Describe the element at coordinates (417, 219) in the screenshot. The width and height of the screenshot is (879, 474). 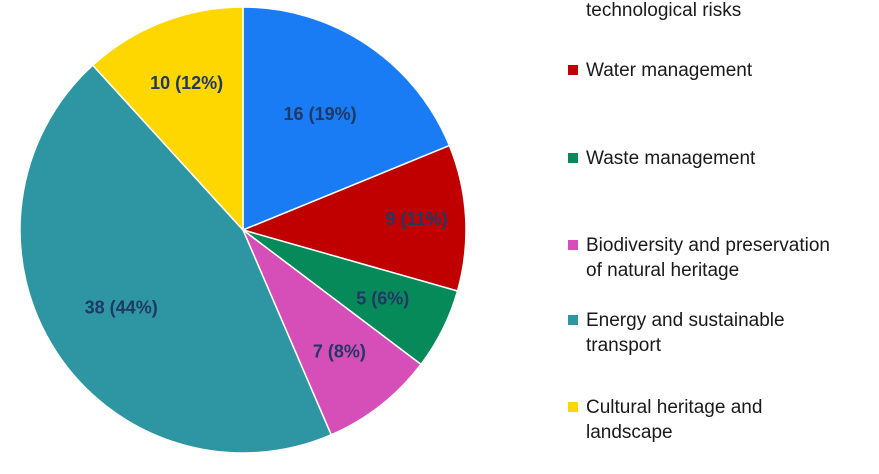
I see `slice-label: 9 (11%)` at that location.